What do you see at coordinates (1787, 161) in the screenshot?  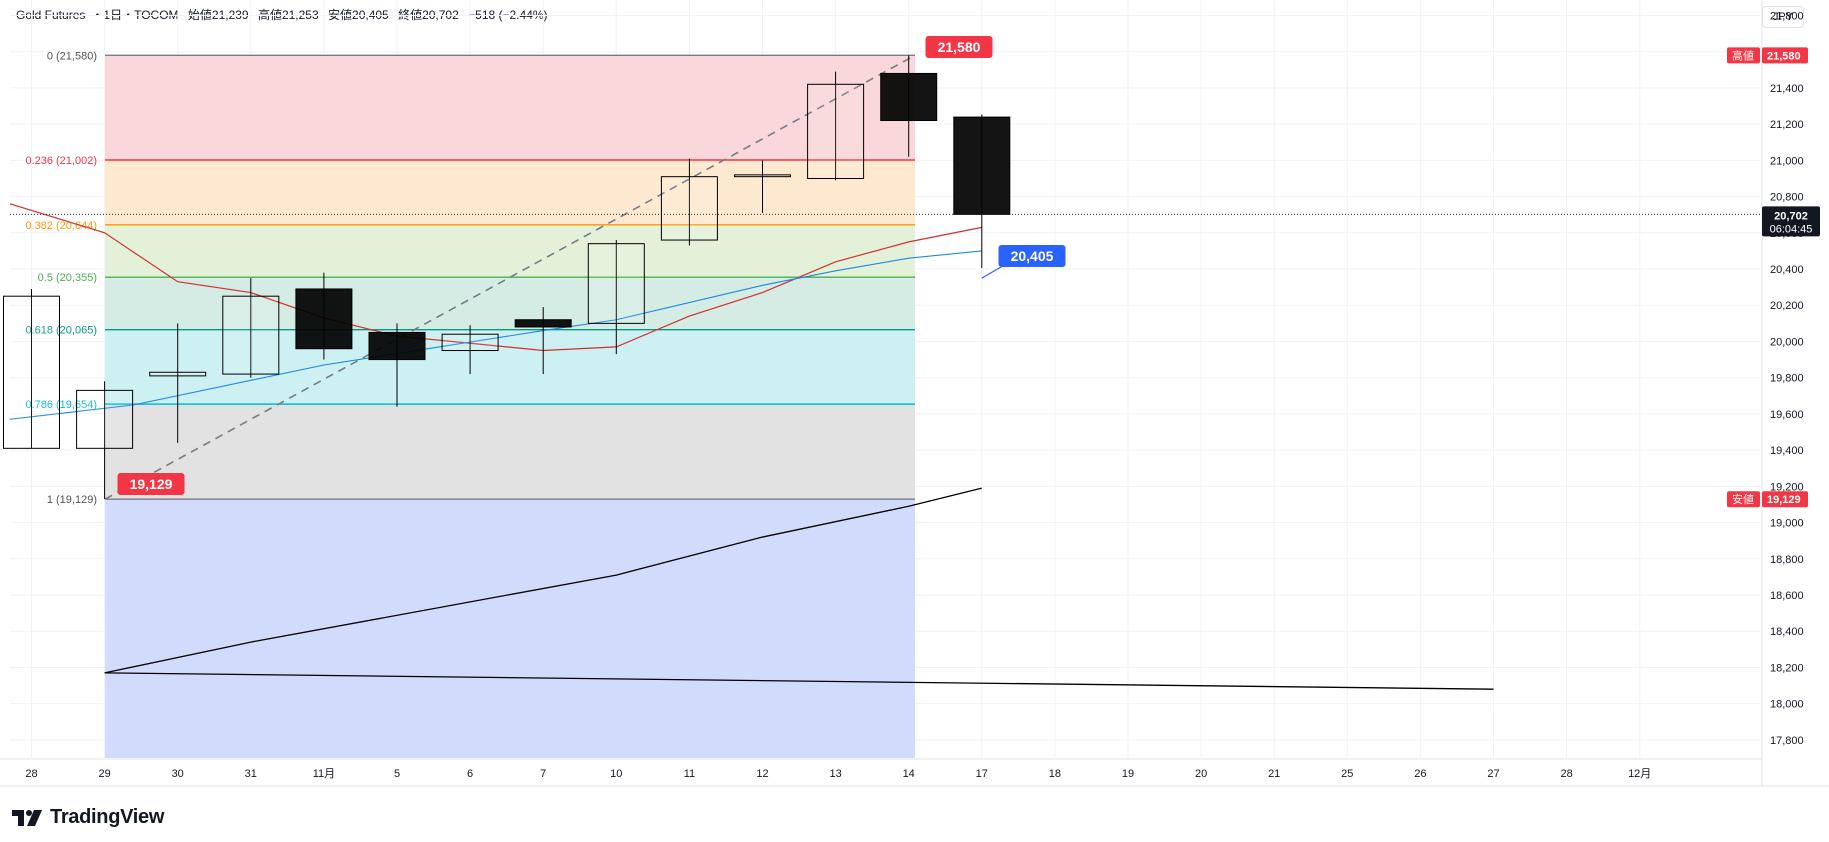 I see `price-tick-label: 21,000` at bounding box center [1787, 161].